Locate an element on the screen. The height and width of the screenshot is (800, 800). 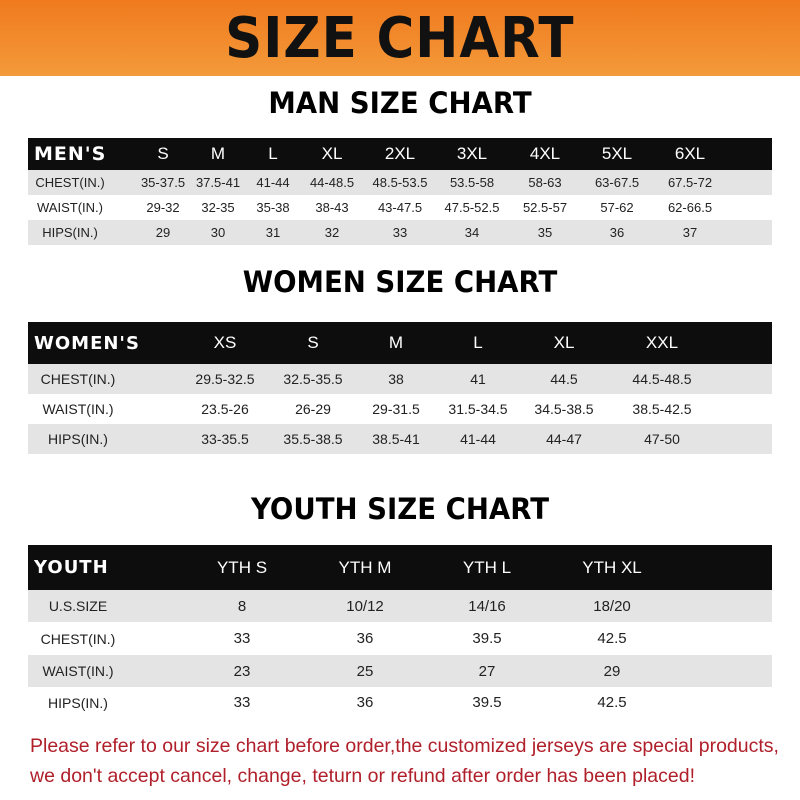
table-cell: 29-31.5 is located at coordinates (396, 409).